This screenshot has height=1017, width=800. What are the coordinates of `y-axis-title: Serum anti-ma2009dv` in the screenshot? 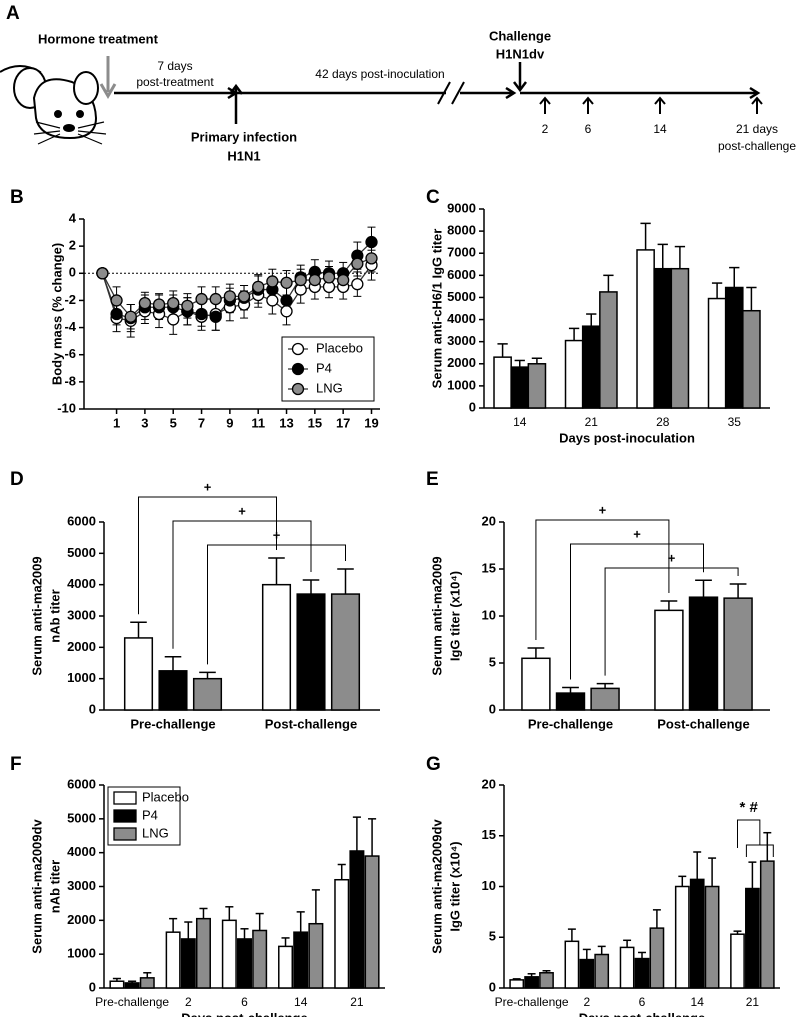 It's located at (436, 886).